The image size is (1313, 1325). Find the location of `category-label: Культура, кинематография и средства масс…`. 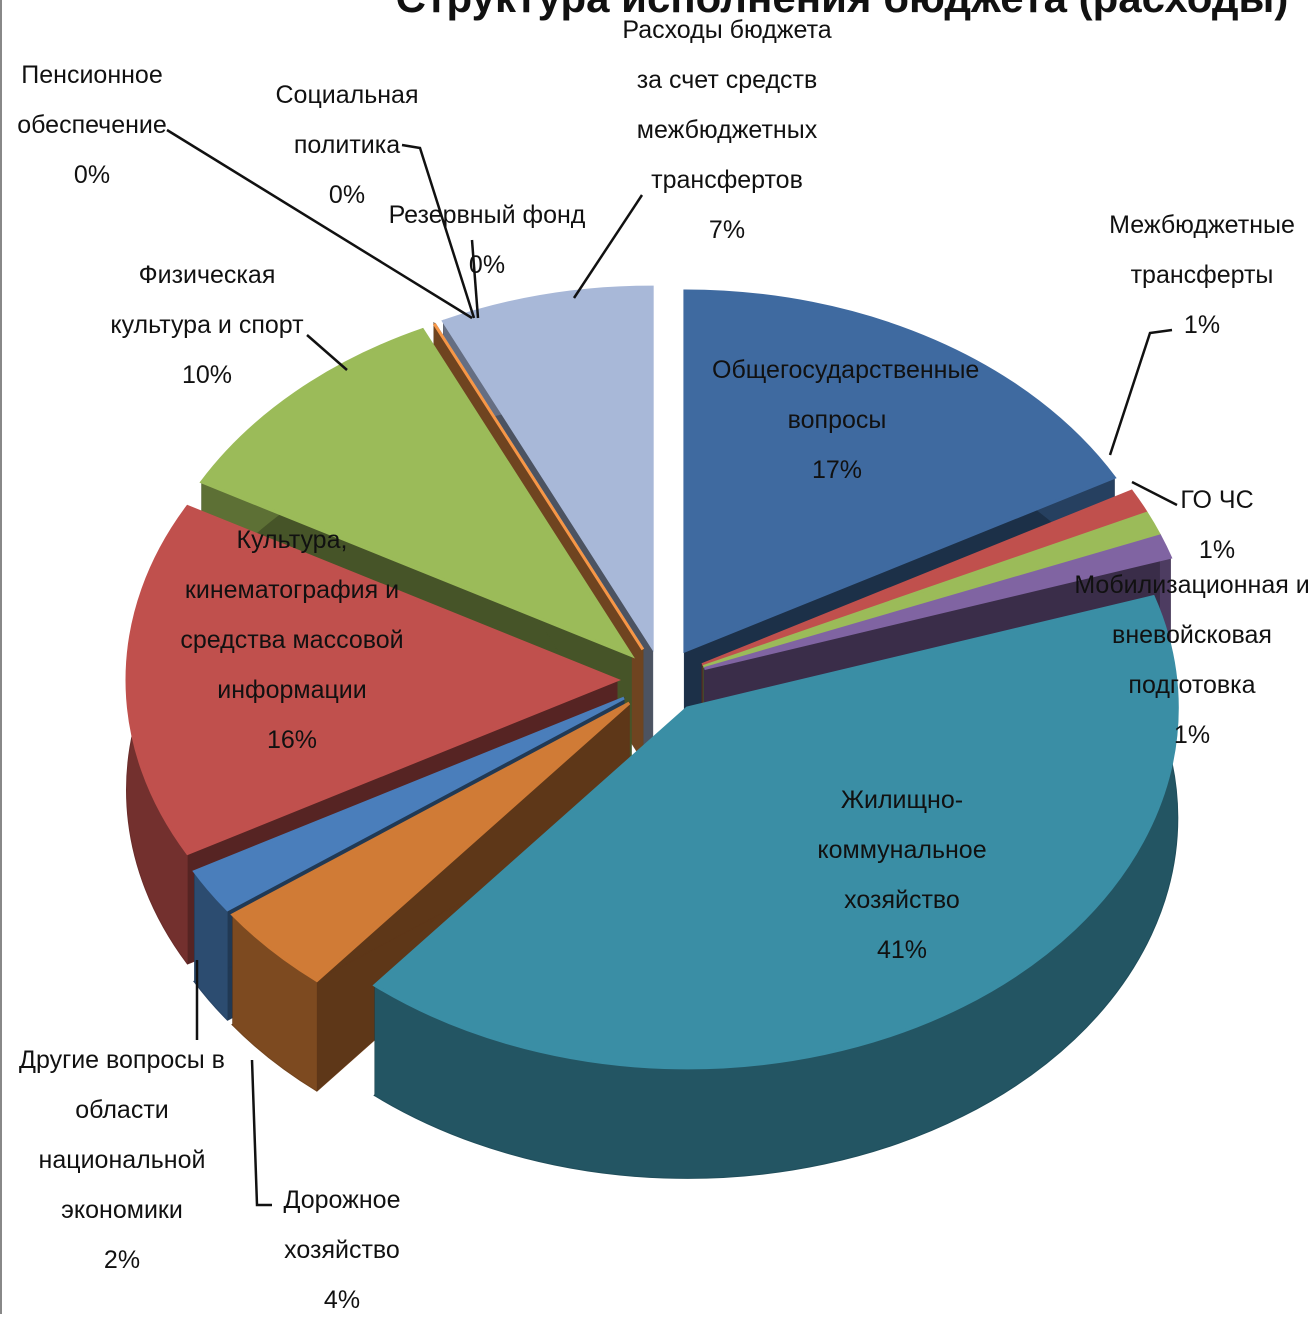

category-label: Культура, кинематография и средства масс… is located at coordinates (292, 615).